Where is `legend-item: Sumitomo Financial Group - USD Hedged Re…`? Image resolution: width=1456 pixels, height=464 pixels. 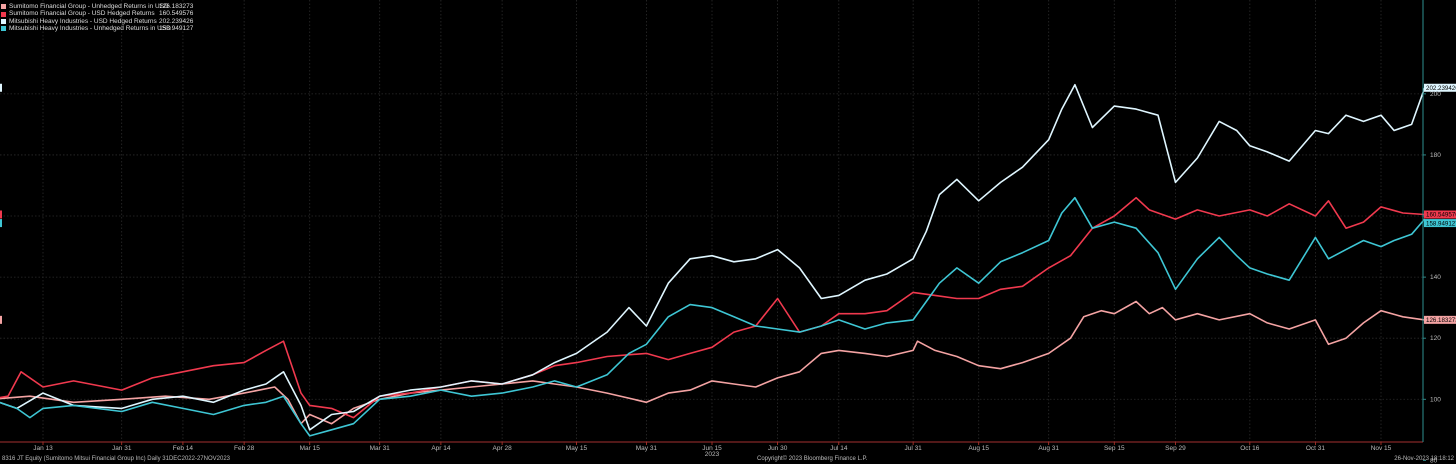 legend-item: Sumitomo Financial Group - USD Hedged Re… is located at coordinates (97, 13).